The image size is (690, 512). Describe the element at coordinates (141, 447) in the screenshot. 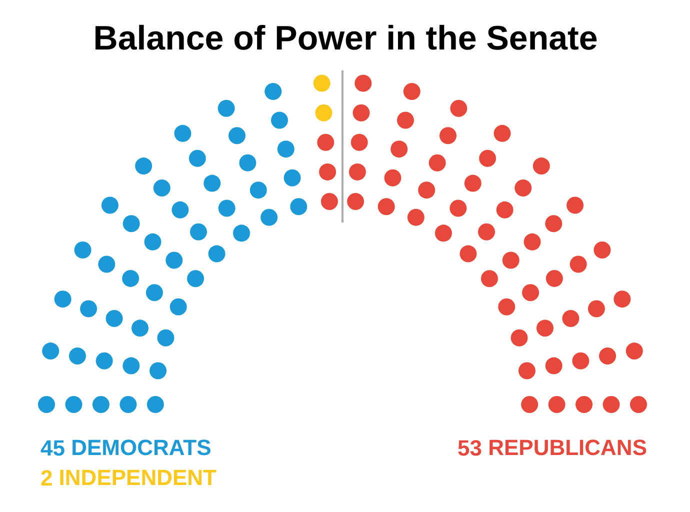

I see `category-label: DEMOCRATS` at that location.